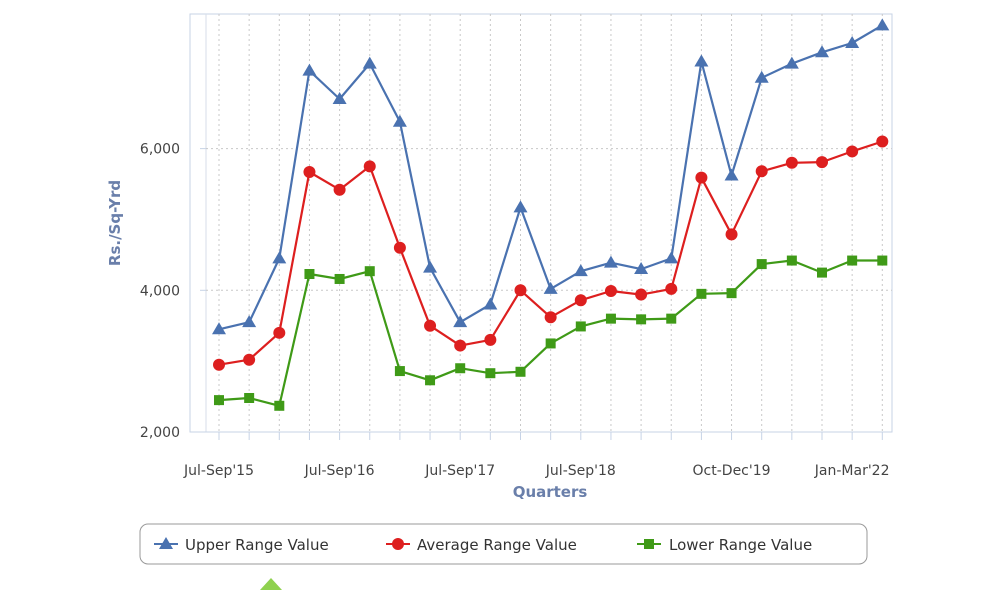 The image size is (1000, 604). I want to click on square-marker-icon, so click(649, 544).